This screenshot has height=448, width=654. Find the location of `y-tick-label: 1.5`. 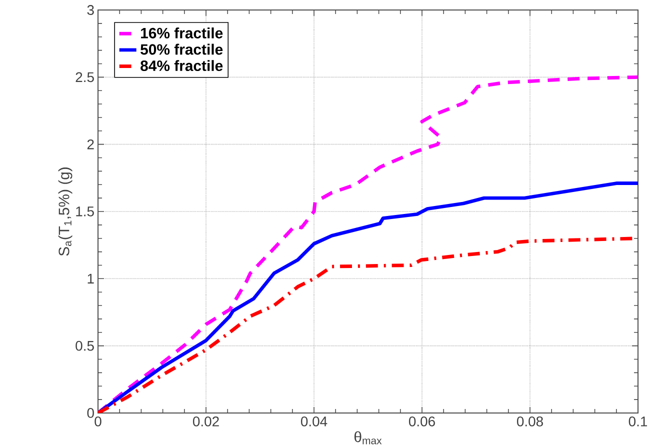

y-tick-label: 1.5 is located at coordinates (85, 211).